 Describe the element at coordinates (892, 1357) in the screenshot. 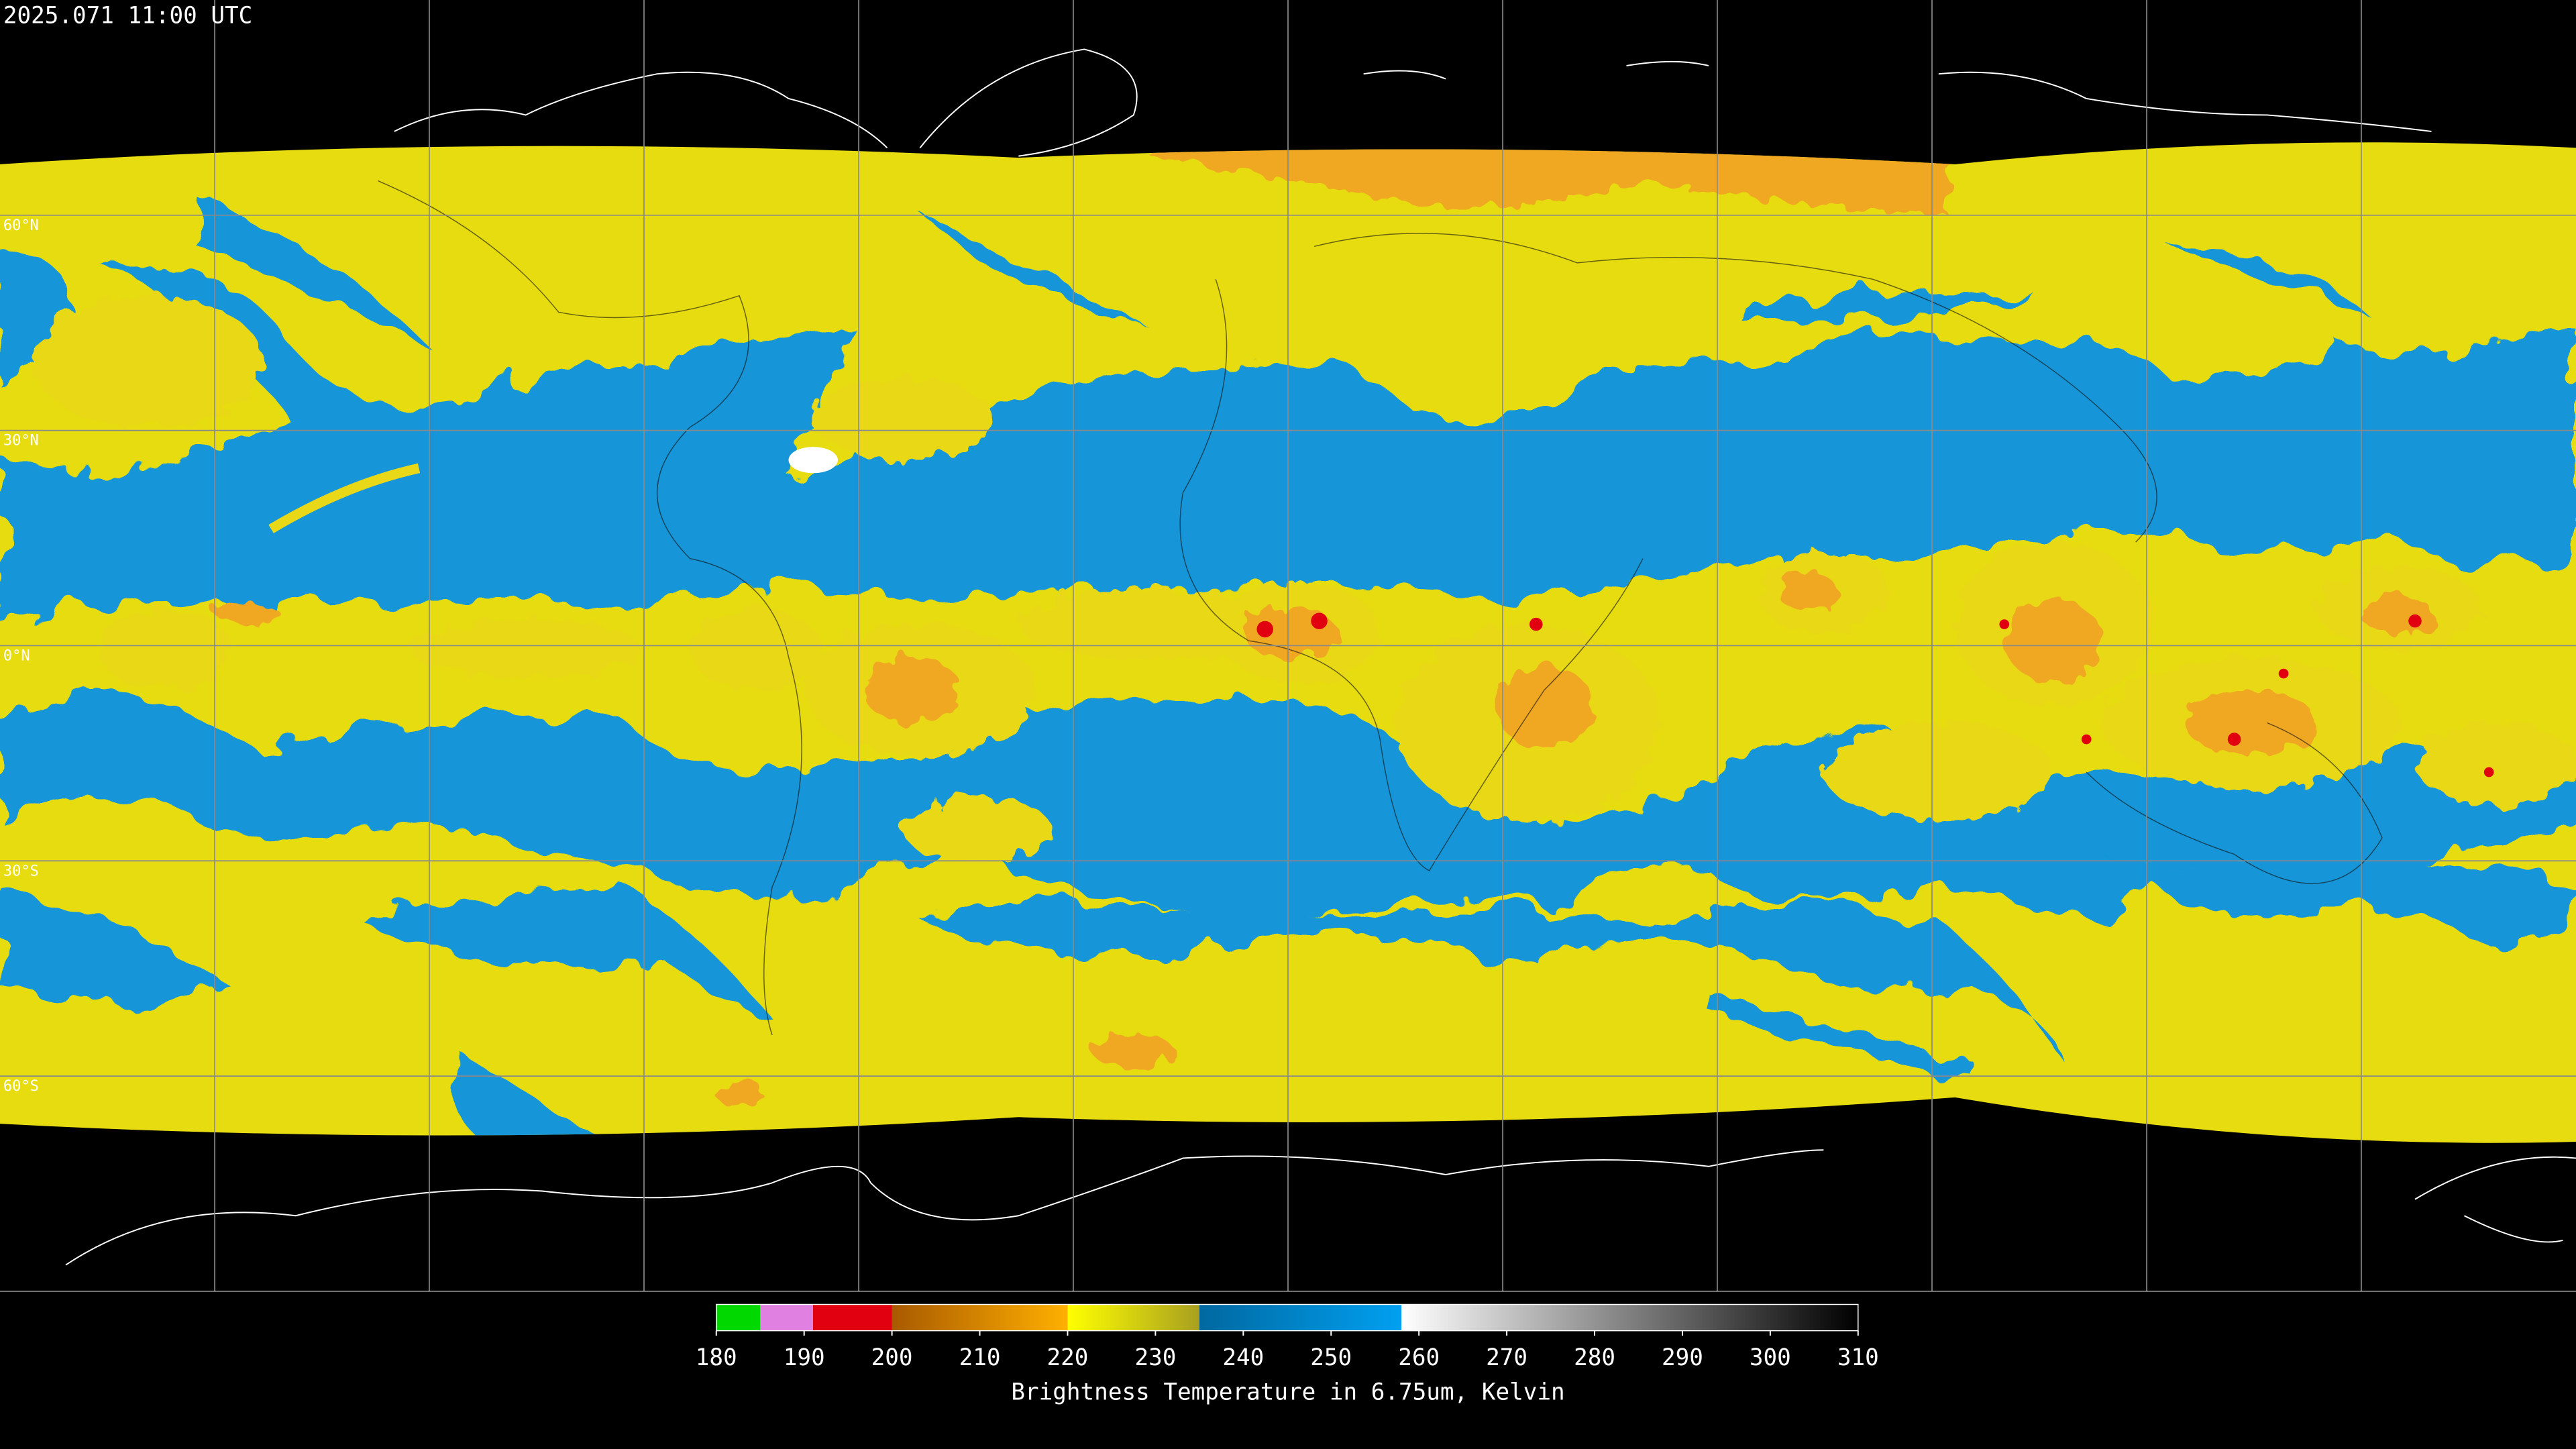

I see `colorbar-tick-label: 200` at that location.